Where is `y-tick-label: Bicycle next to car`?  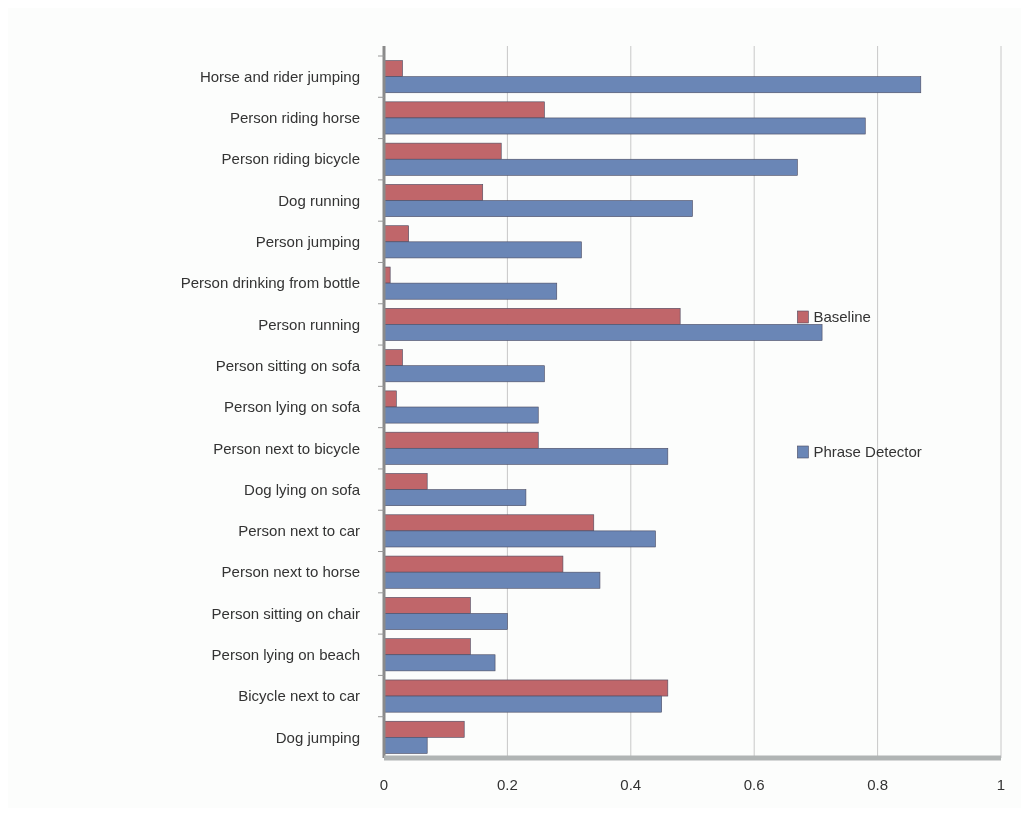
y-tick-label: Bicycle next to car is located at coordinates (299, 696).